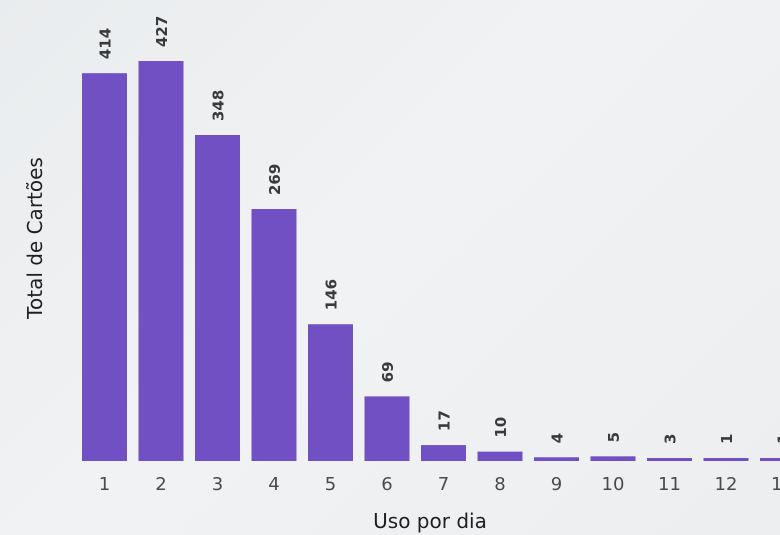 Image resolution: width=780 pixels, height=535 pixels. I want to click on x-tick-label-3: 3, so click(217, 484).